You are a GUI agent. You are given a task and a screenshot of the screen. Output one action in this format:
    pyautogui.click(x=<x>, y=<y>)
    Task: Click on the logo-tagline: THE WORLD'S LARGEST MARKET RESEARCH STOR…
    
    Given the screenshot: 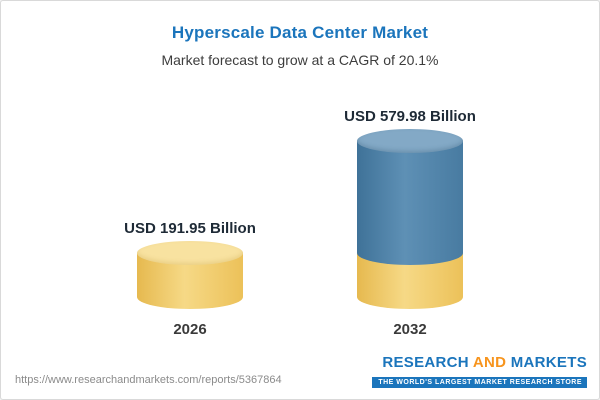 What is the action you would take?
    pyautogui.click(x=479, y=382)
    